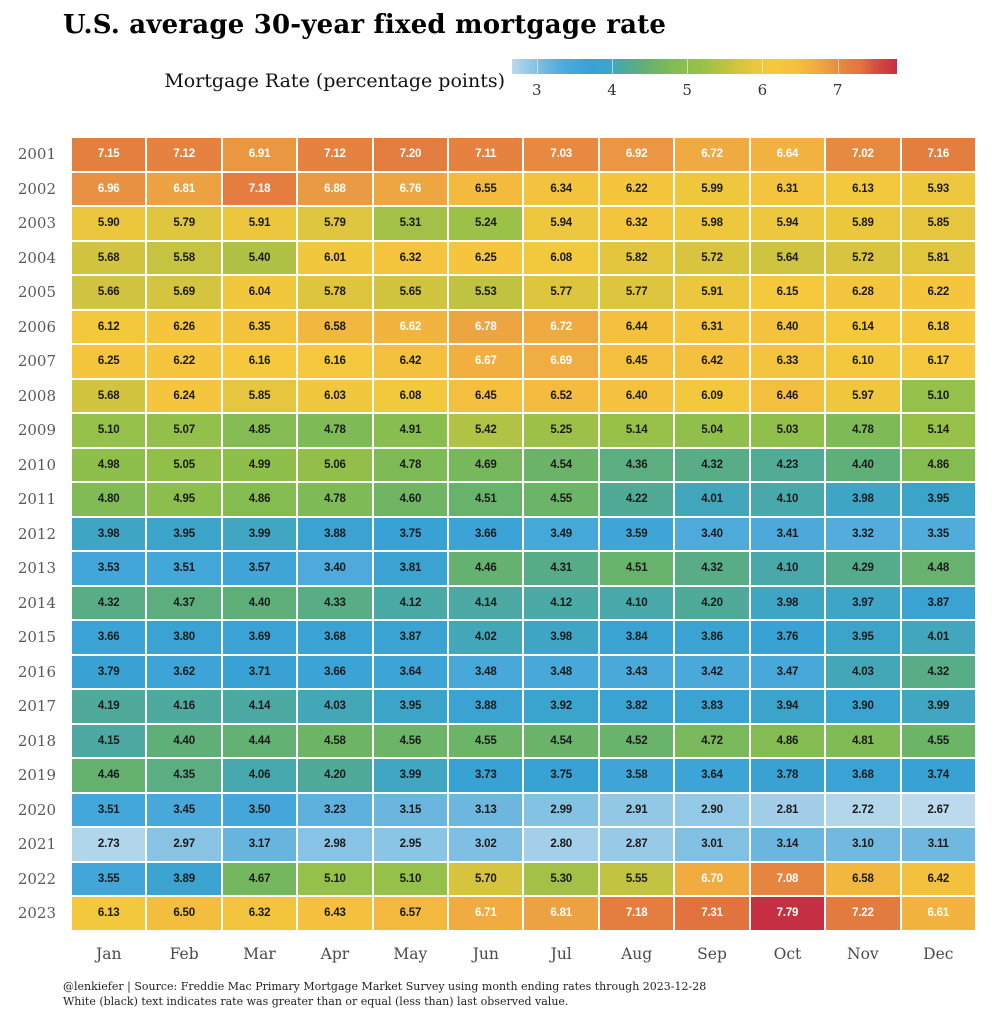 The height and width of the screenshot is (1024, 993). Describe the element at coordinates (109, 602) in the screenshot. I see `heatmap-cell: 4.32` at that location.